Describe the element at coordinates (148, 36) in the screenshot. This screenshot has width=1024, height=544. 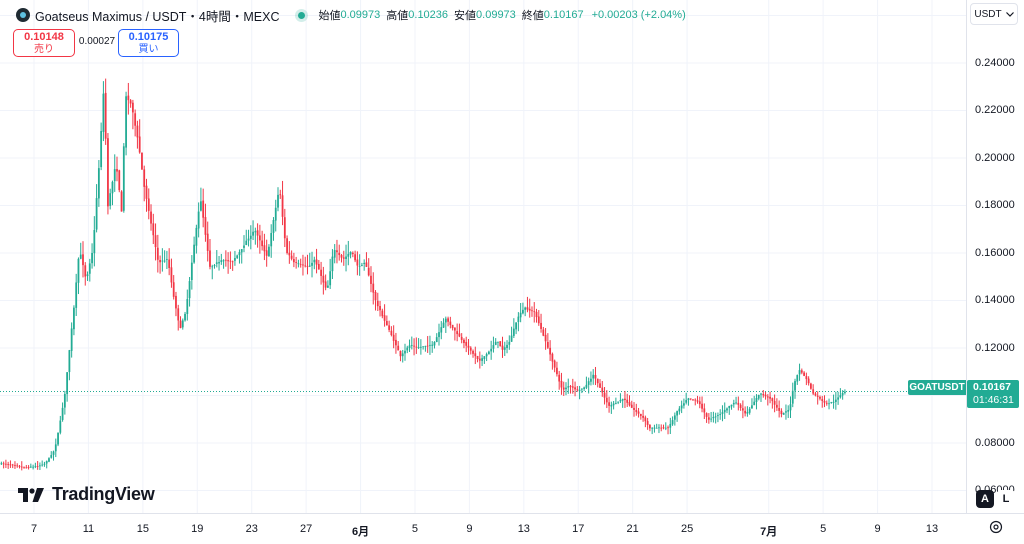
I see `buy-price: 0.10175` at that location.